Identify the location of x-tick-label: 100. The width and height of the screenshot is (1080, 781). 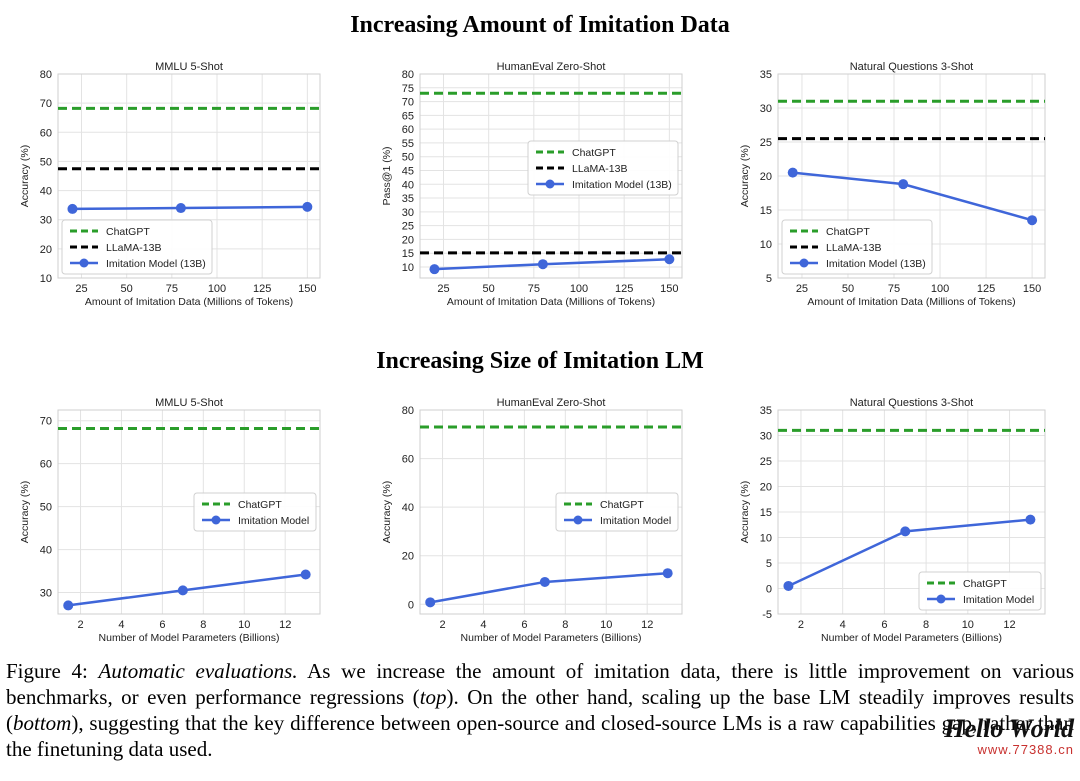
(940, 289).